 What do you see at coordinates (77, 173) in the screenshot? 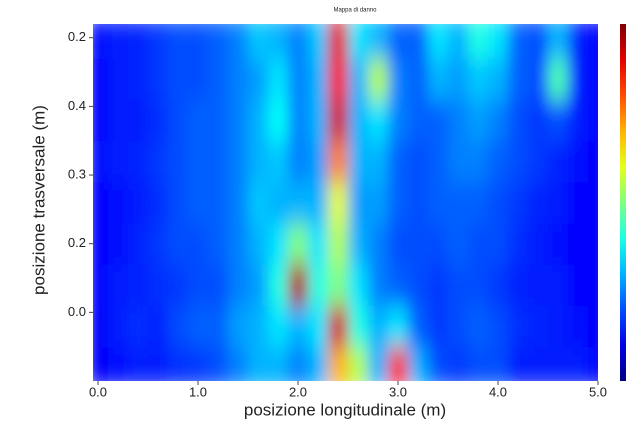
I see `y-tick-label: 0.3` at bounding box center [77, 173].